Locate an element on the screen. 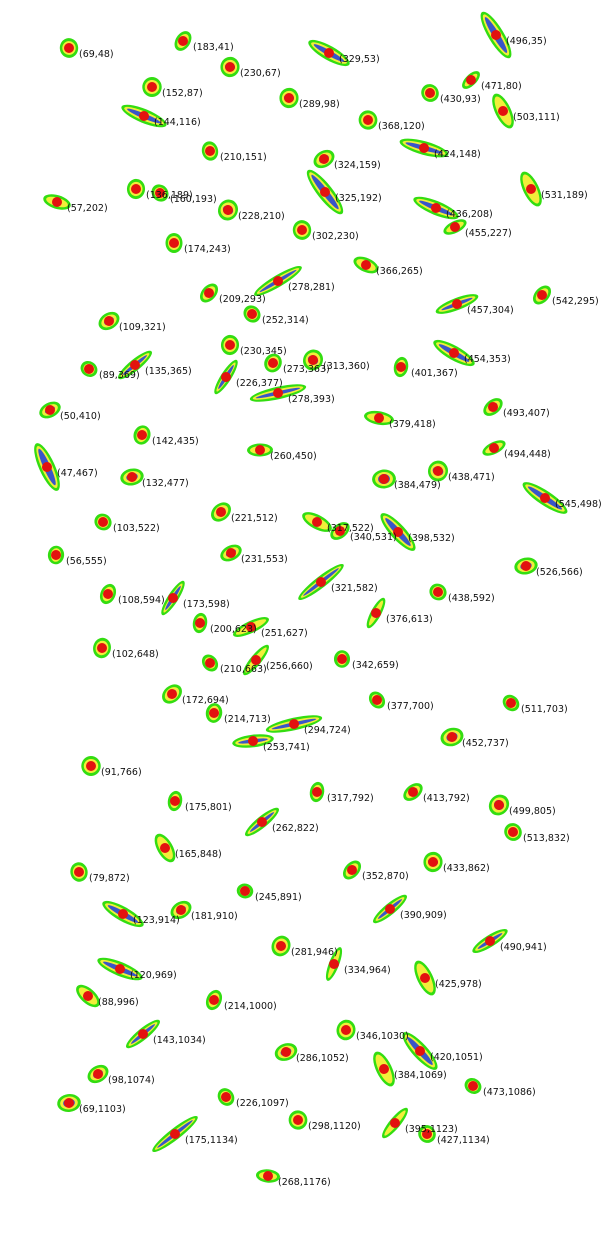 The image size is (614, 1235). spot-label: (398,532) is located at coordinates (431, 538).